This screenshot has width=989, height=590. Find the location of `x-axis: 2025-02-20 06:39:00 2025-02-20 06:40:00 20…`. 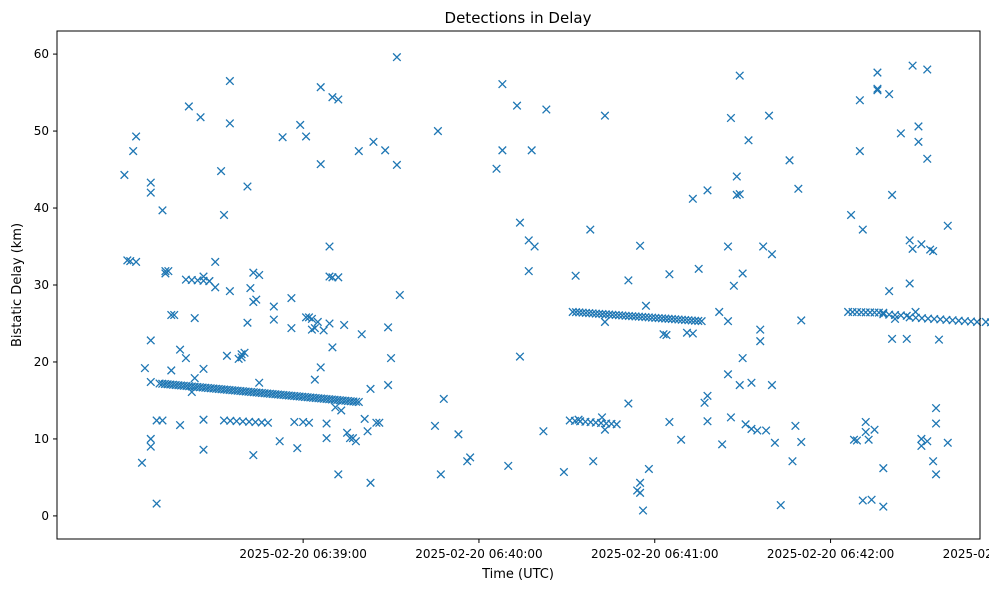

x-axis: 2025-02-20 06:39:00 2025-02-20 06:40:00 20… is located at coordinates (614, 550).